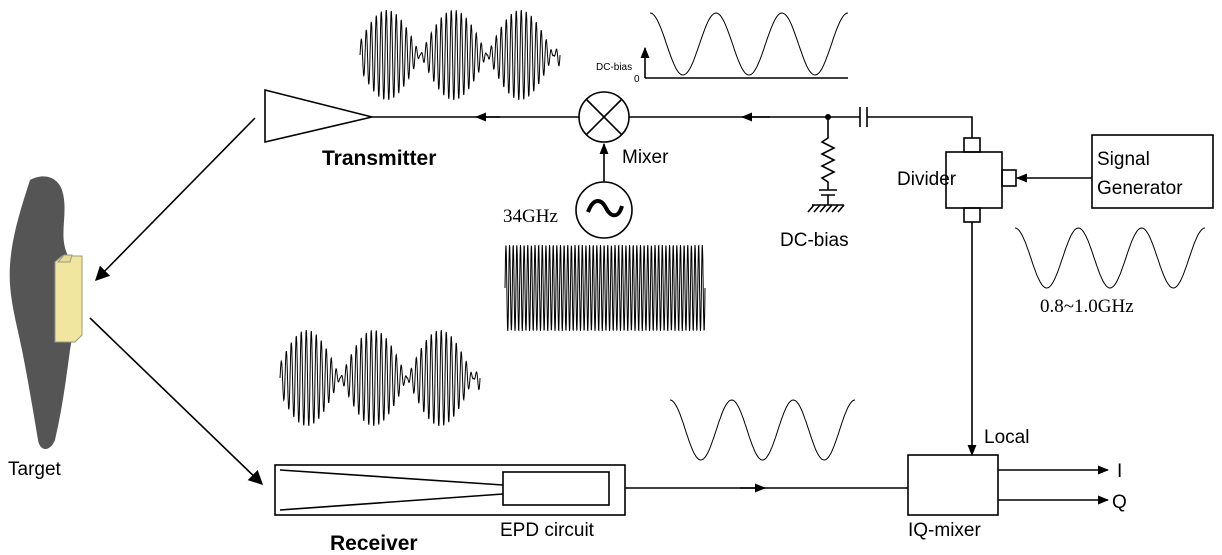 The image size is (1222, 555). What do you see at coordinates (1140, 188) in the screenshot?
I see `label: Generator` at bounding box center [1140, 188].